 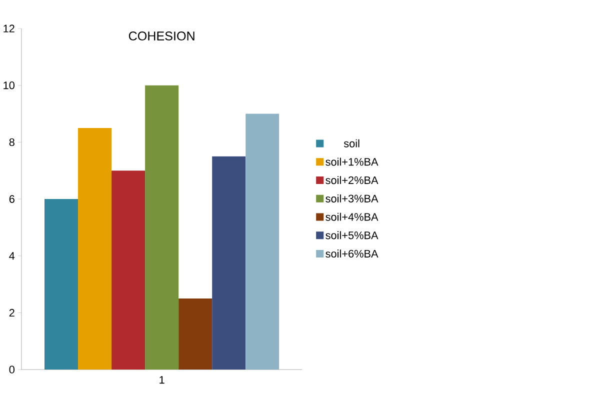 I want to click on y-tick-label: 12, so click(x=9, y=28).